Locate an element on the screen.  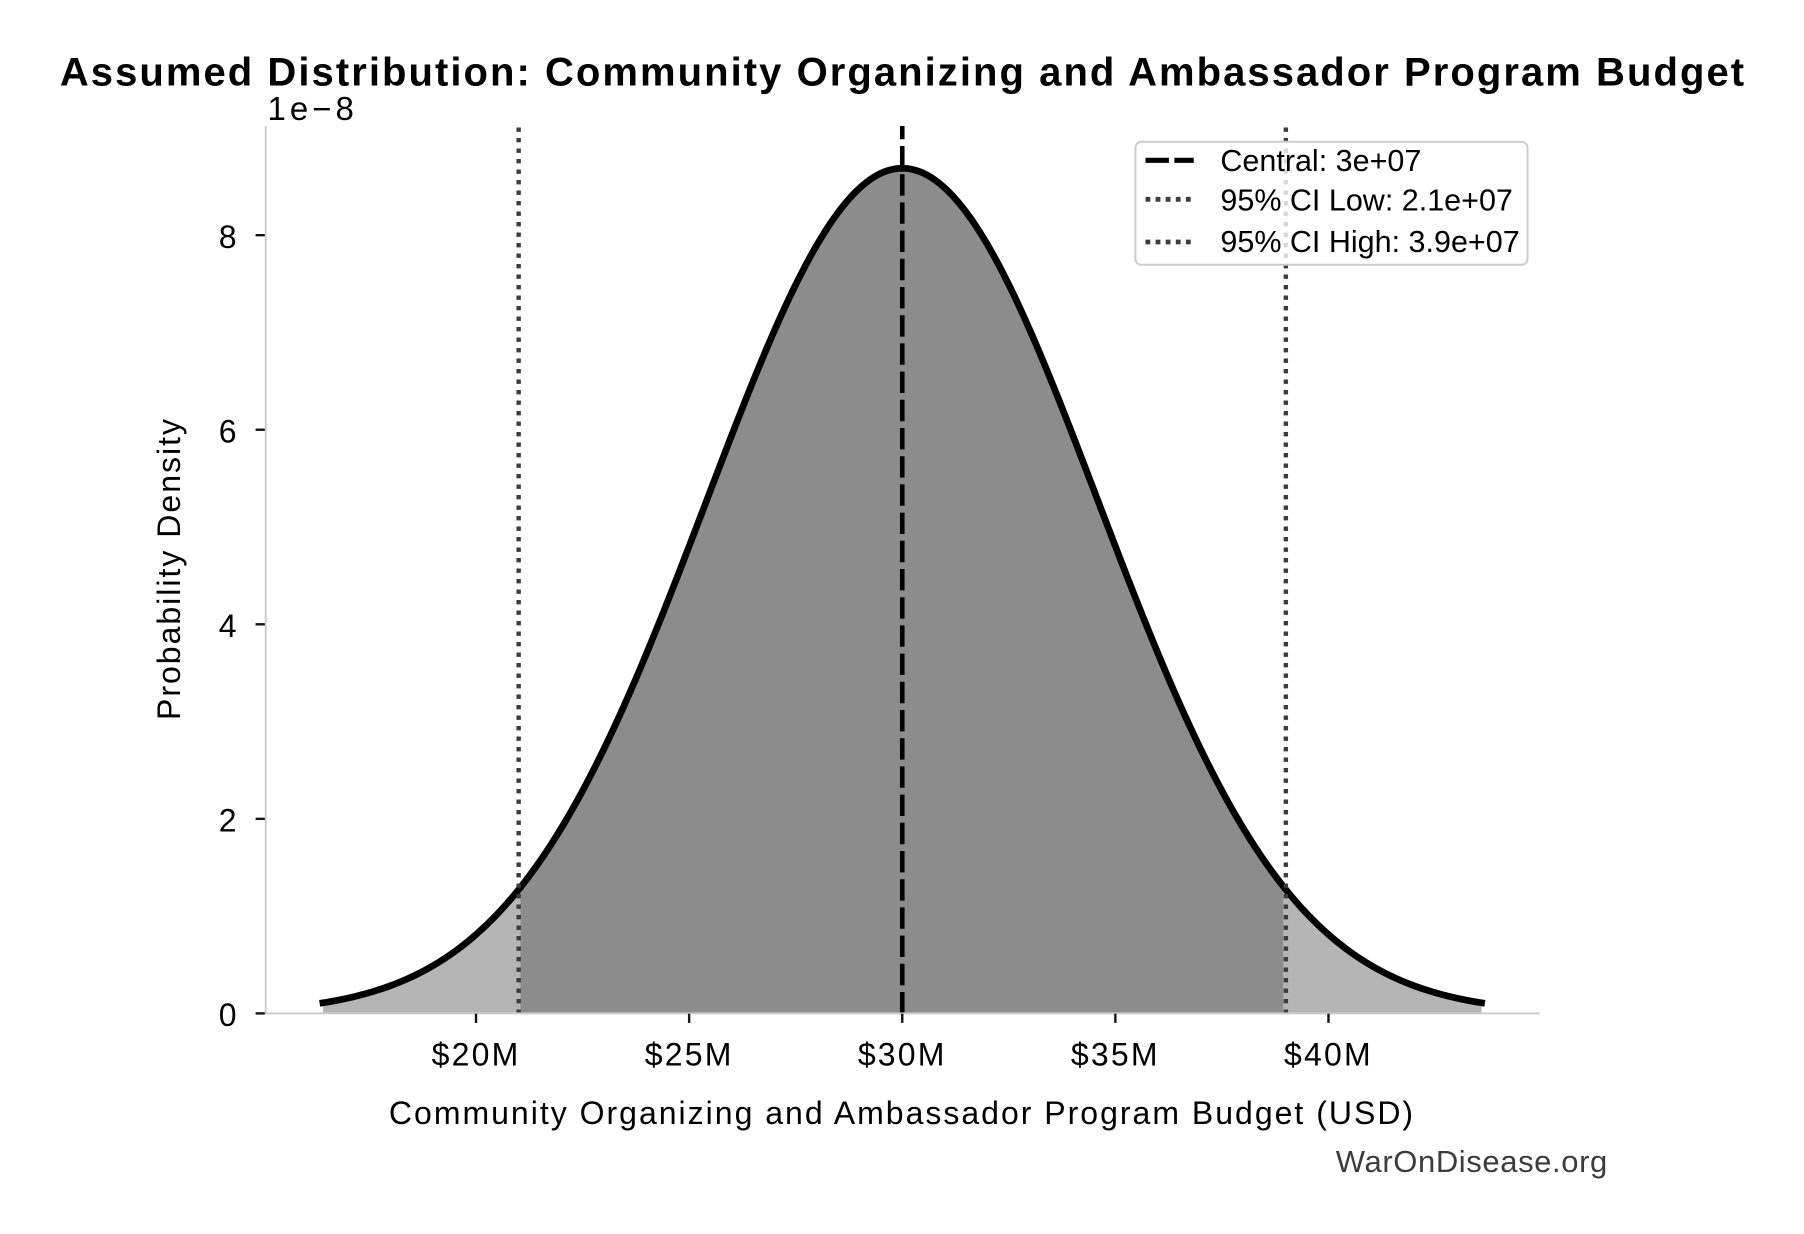
svg-text: $30M is located at coordinates (902, 1055).